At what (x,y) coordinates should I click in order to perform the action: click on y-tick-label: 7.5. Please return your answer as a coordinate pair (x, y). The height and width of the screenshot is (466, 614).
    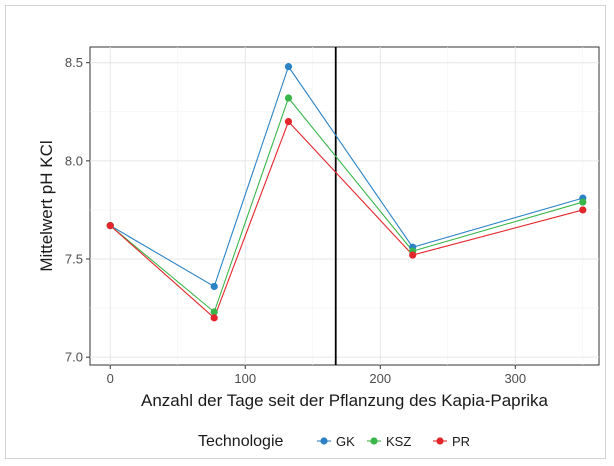
    Looking at the image, I should click on (74, 259).